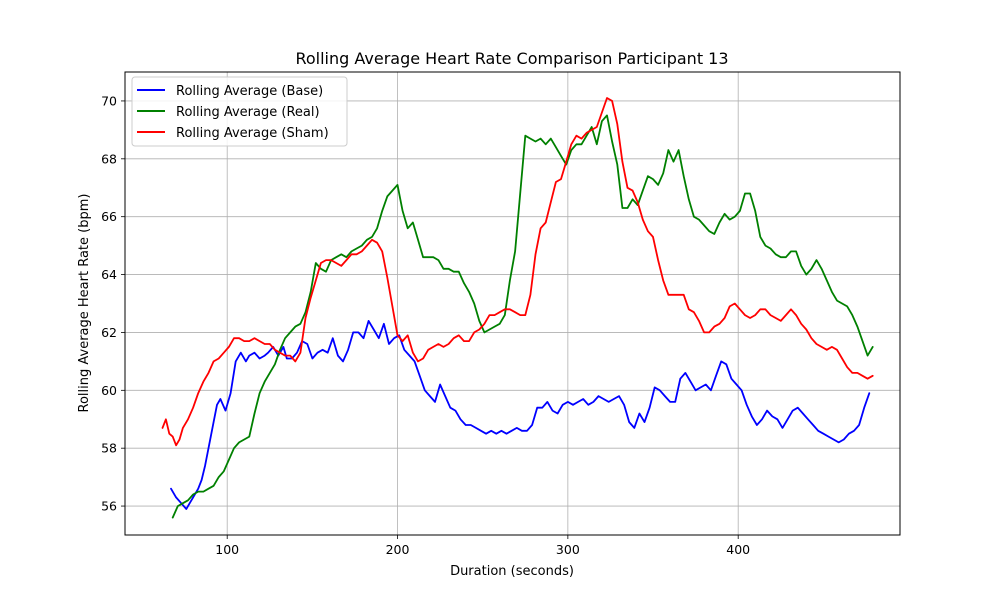  What do you see at coordinates (109, 158) in the screenshot?
I see `y-tick-label: 68` at bounding box center [109, 158].